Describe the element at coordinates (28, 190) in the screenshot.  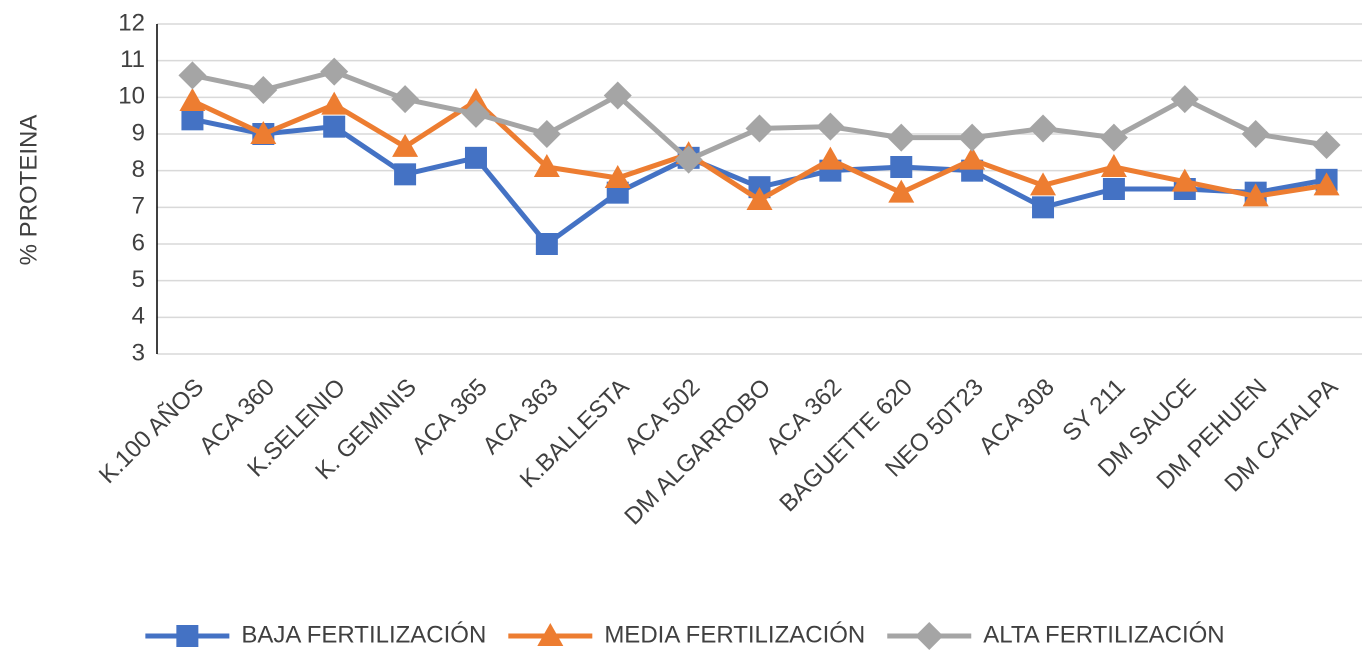
I see `y-axis-label: % PROTEINA` at that location.